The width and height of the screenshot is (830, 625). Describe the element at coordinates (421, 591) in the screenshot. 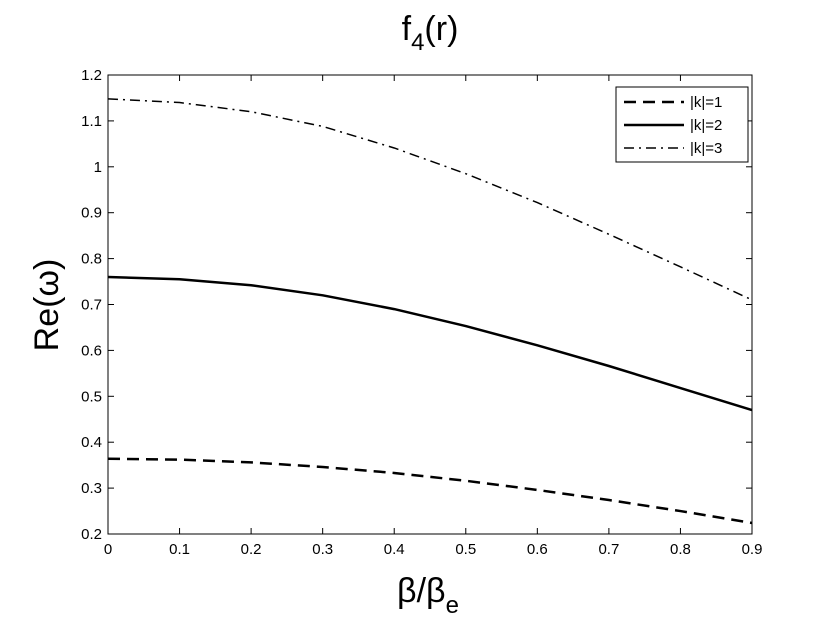

I see `x-axis-label-main: β/β` at that location.